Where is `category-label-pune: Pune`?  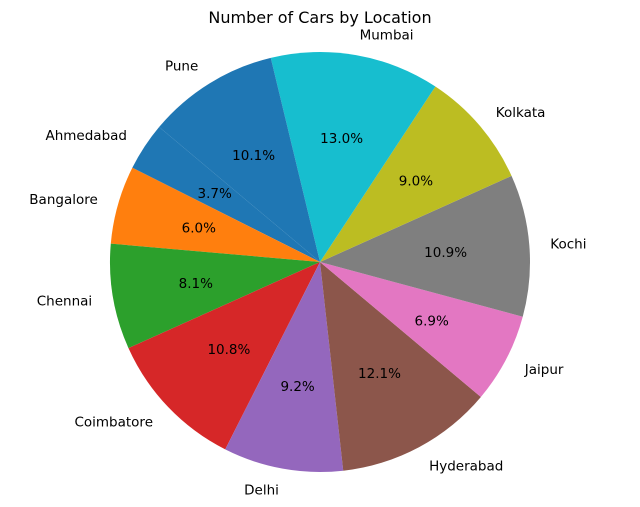
category-label-pune: Pune is located at coordinates (181, 67).